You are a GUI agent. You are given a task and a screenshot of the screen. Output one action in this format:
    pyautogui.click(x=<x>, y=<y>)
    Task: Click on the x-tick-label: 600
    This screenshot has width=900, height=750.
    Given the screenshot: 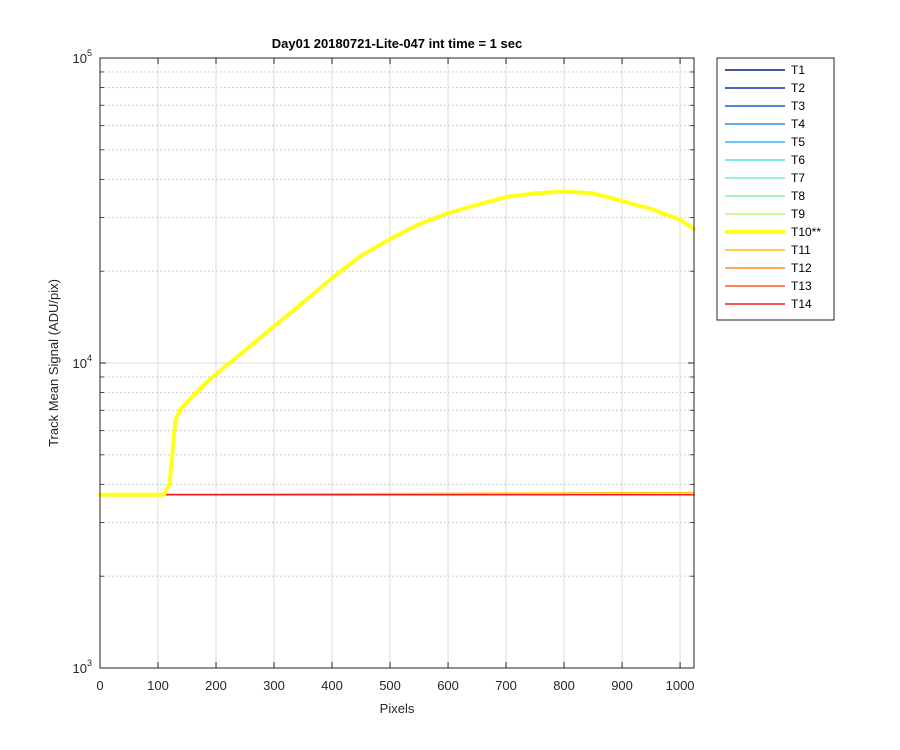 What is the action you would take?
    pyautogui.click(x=448, y=685)
    